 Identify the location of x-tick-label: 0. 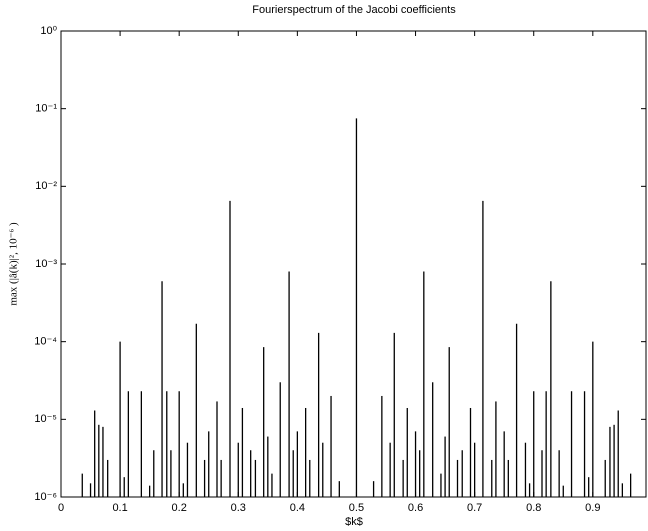
(61, 508).